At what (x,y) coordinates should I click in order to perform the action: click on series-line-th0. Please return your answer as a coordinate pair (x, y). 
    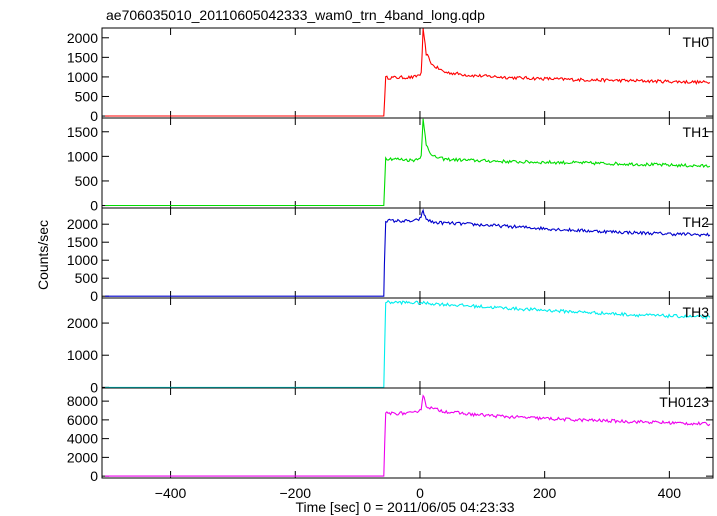
    Looking at the image, I should click on (408, 72).